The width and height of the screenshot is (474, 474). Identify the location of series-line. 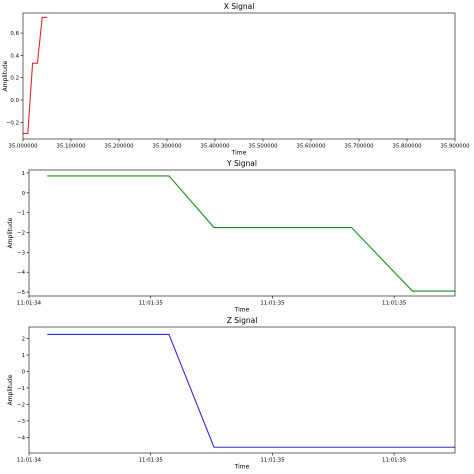
(35, 75).